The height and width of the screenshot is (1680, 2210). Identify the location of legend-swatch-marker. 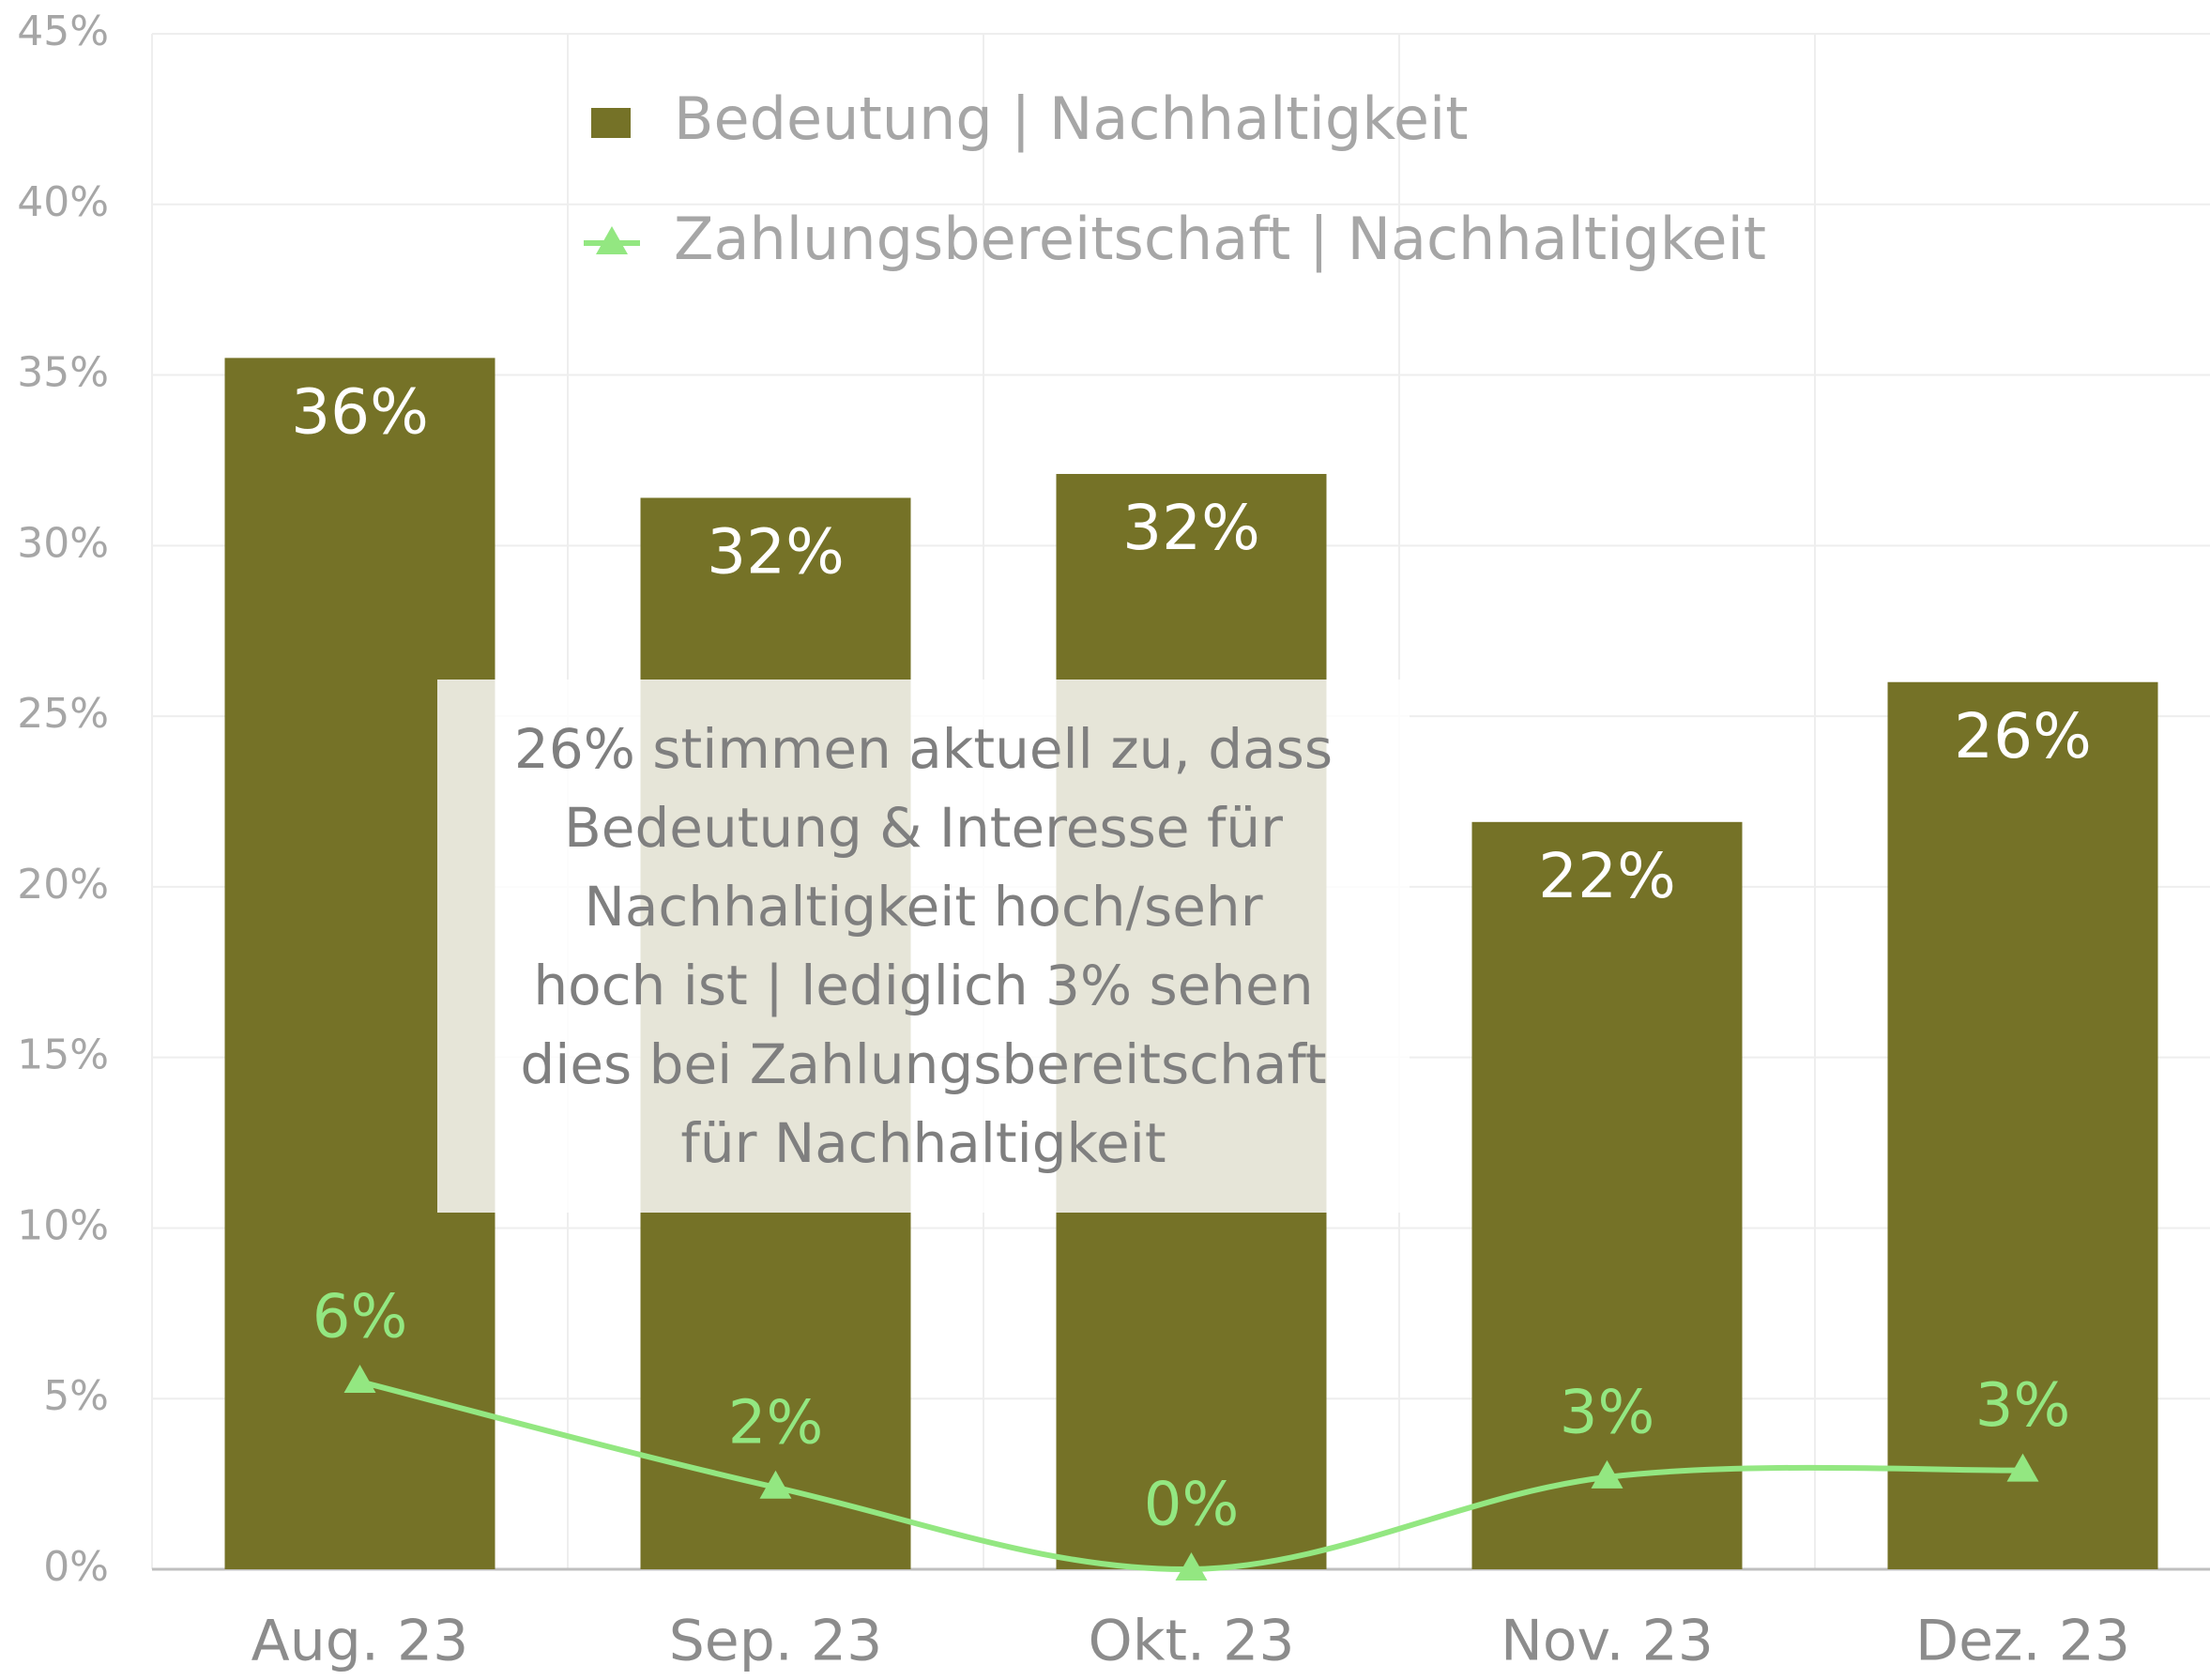
(612, 240).